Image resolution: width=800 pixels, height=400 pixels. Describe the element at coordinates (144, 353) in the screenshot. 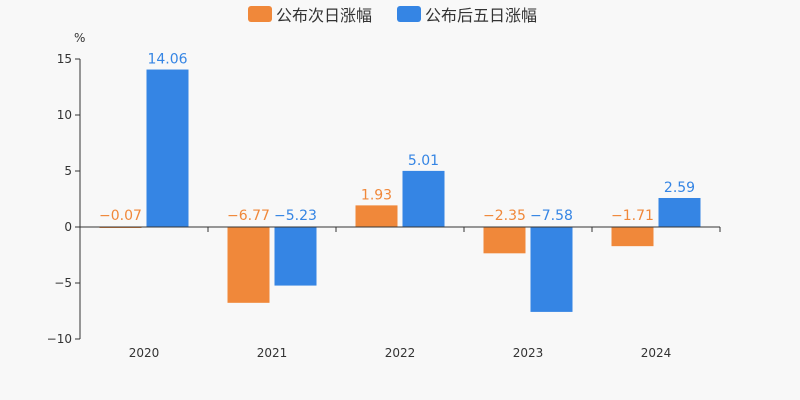

I see `x-tick-label: 2020` at that location.